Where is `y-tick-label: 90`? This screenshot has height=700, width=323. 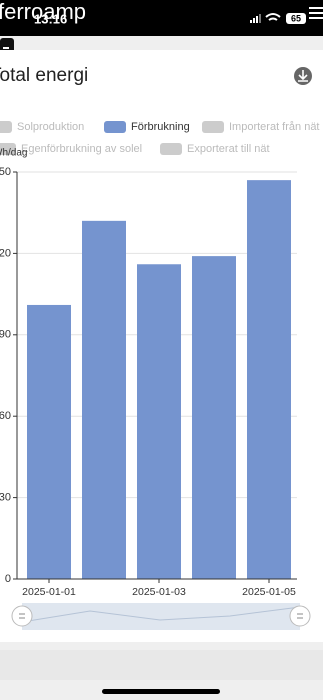
y-tick-label: 90 is located at coordinates (5, 335).